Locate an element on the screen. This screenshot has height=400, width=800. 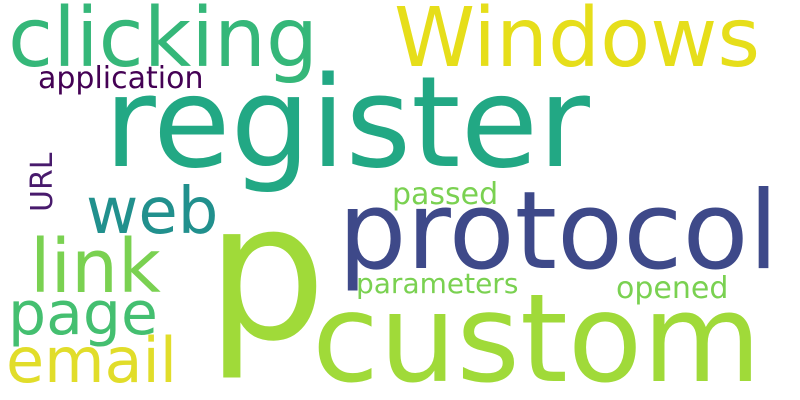
word-email: email is located at coordinates (91, 360).